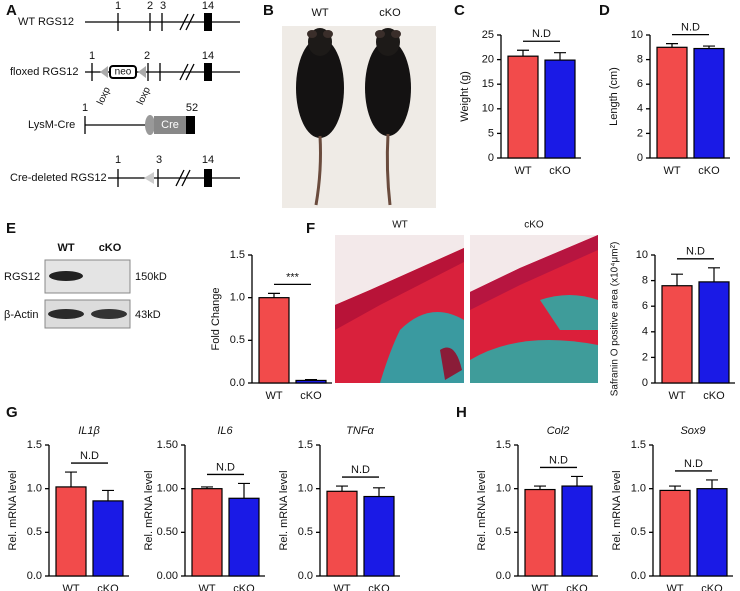 The width and height of the screenshot is (740, 591). I want to click on y-axis-label: Rel. mRNA level, so click(284, 510).